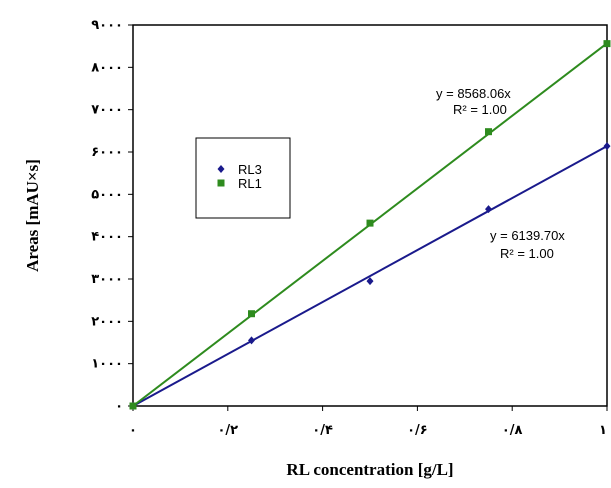  What do you see at coordinates (473, 93) in the screenshot?
I see `rl1-trendline-equation: y = 8568.06x` at bounding box center [473, 93].